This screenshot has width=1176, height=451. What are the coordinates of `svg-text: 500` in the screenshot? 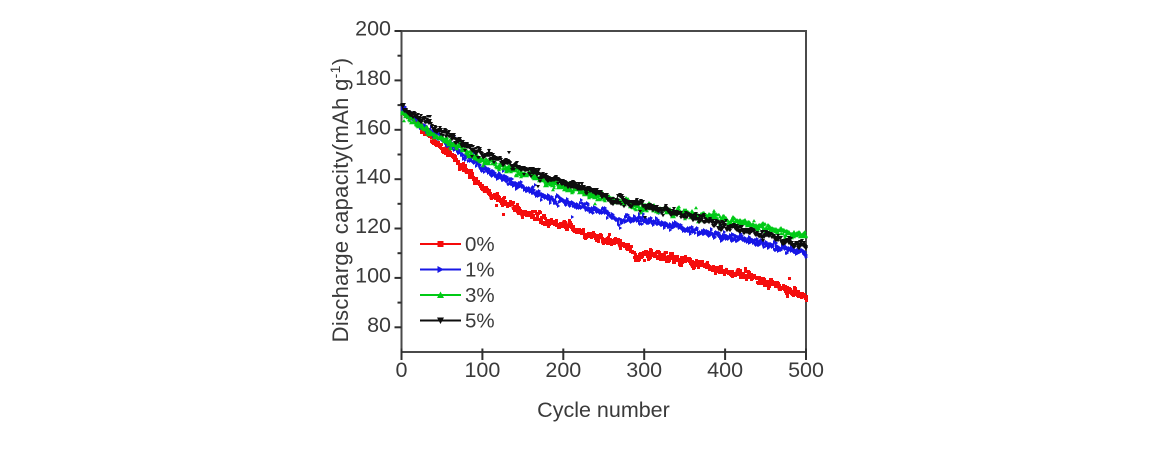 It's located at (806, 370).